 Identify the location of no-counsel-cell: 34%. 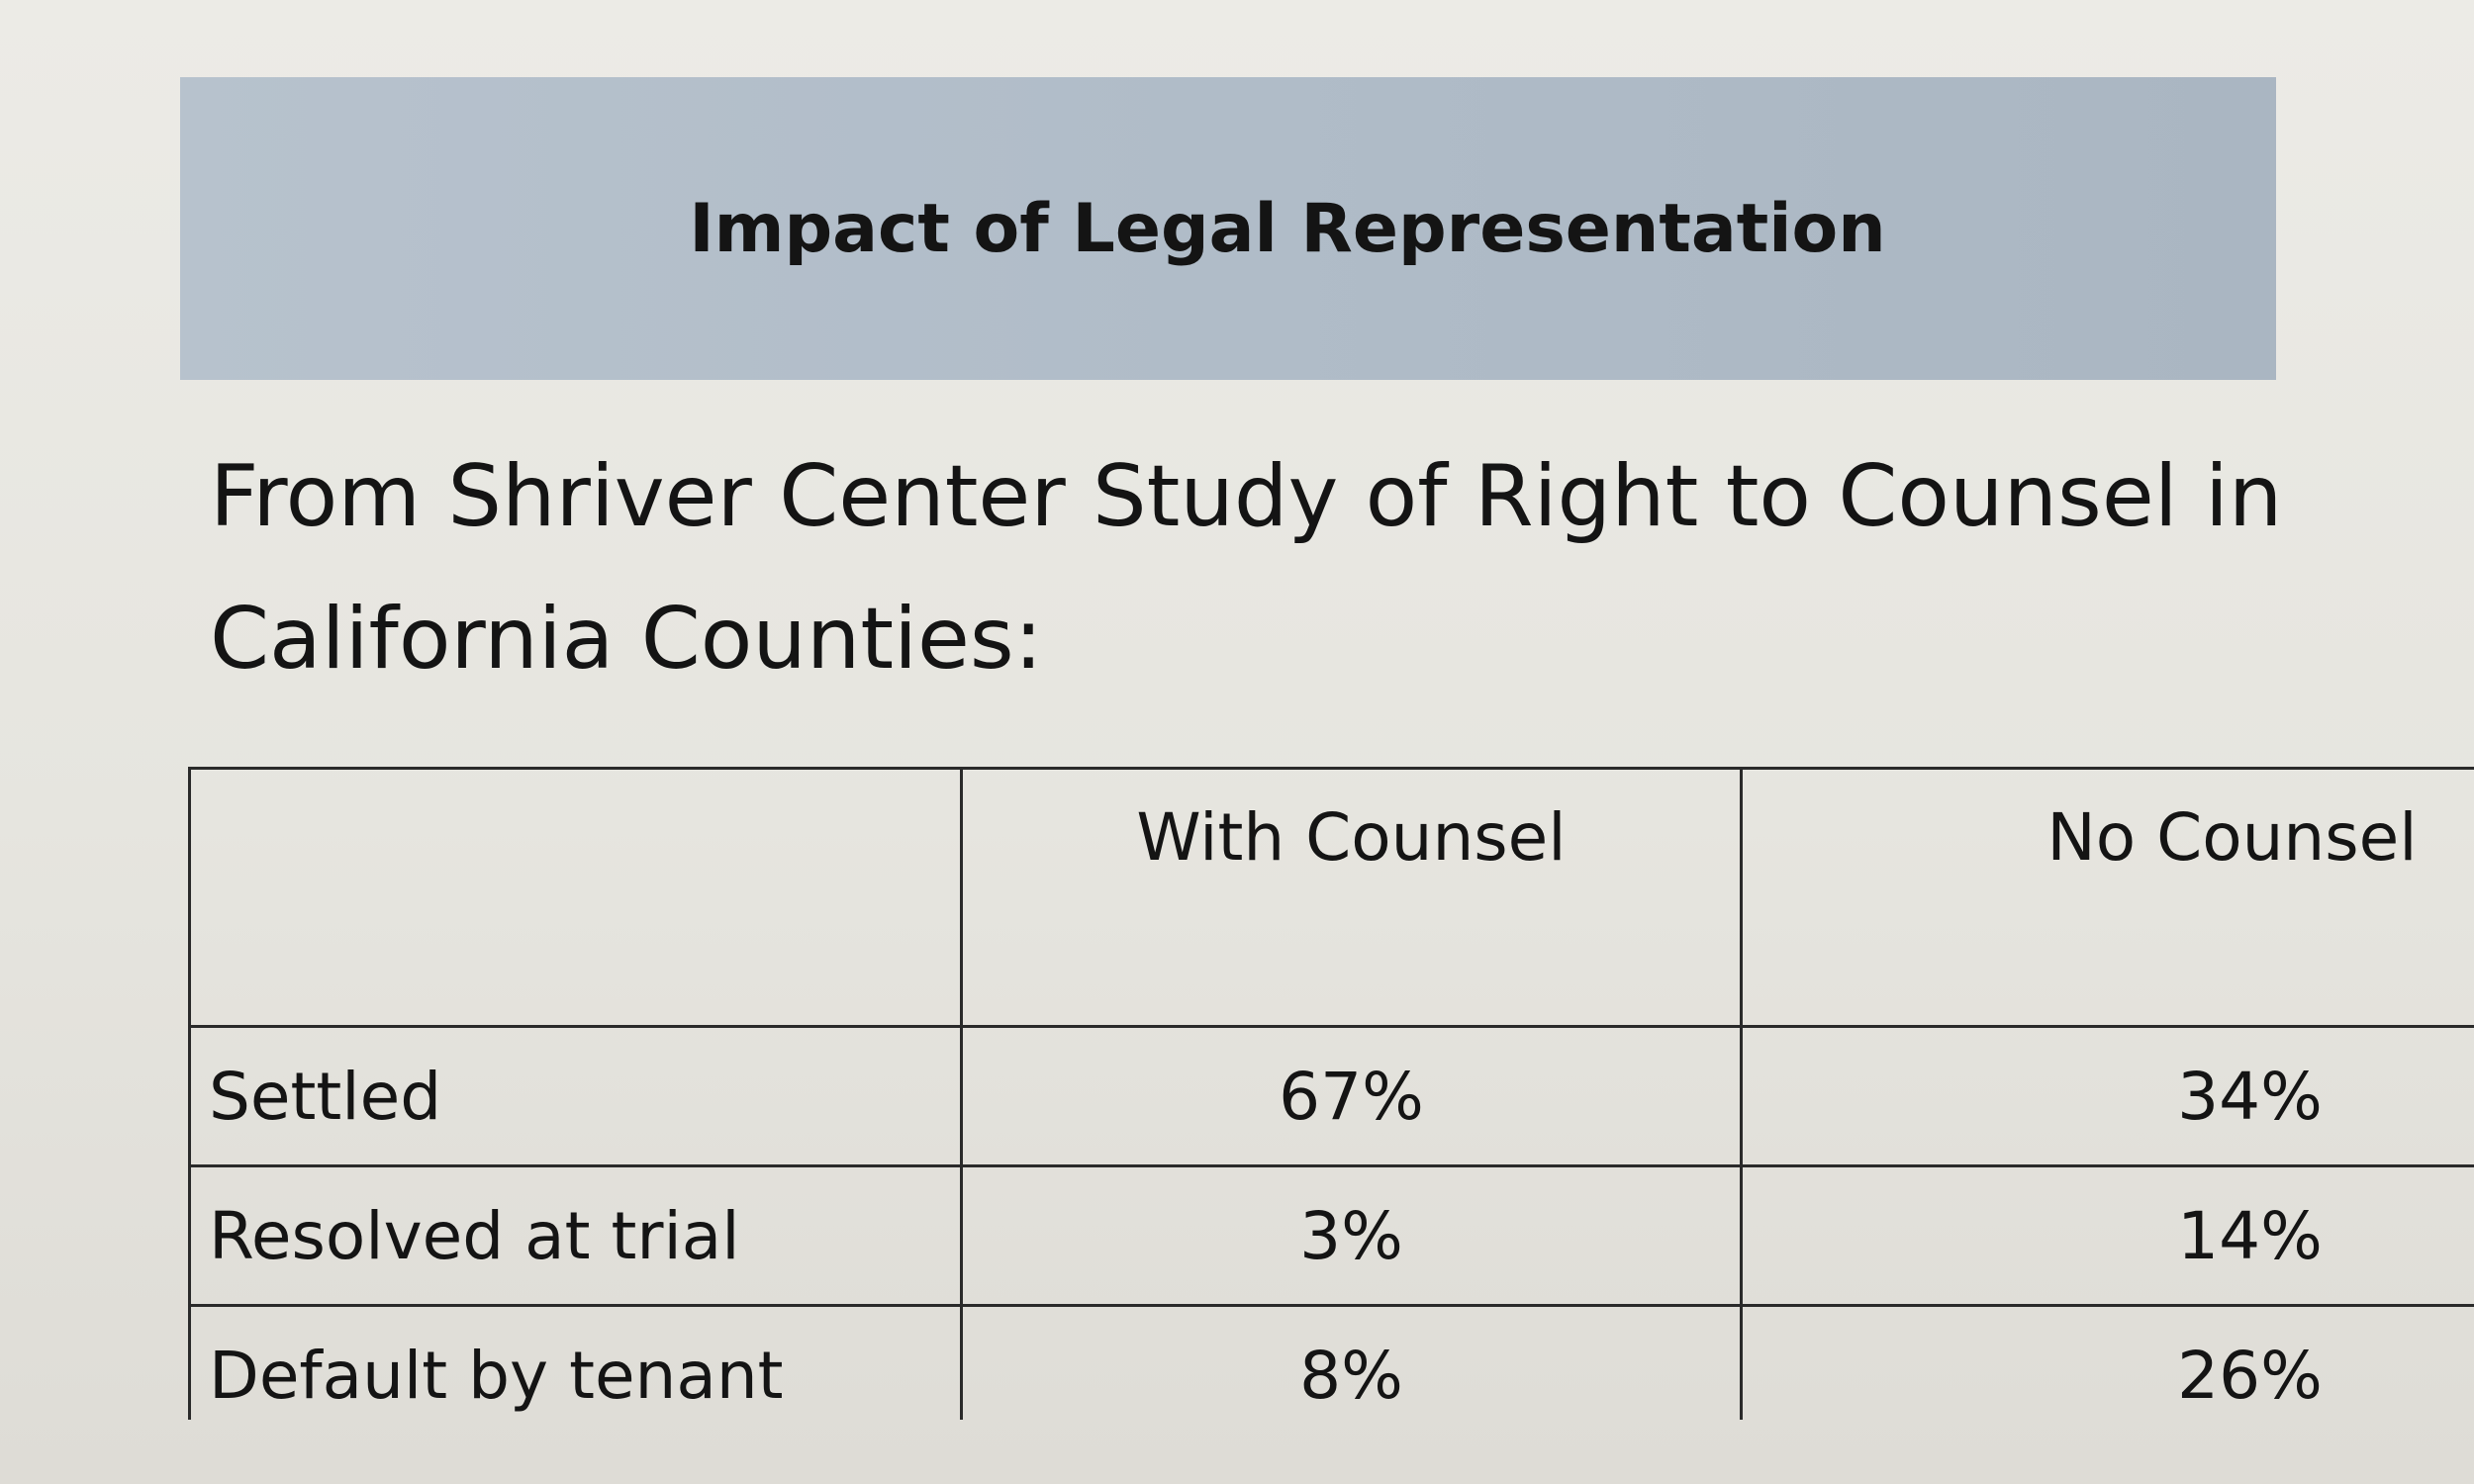
(2107, 1096).